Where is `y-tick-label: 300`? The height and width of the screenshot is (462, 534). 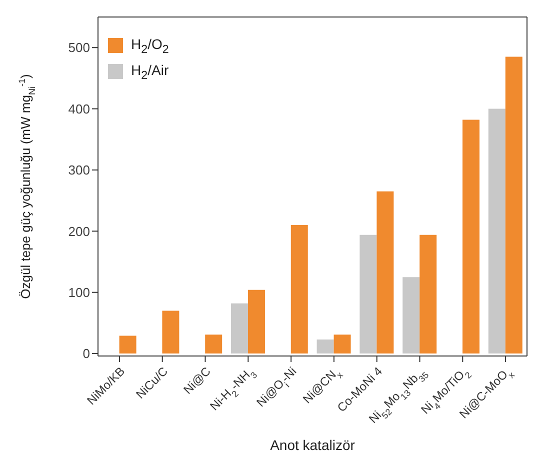
y-tick-label: 300 is located at coordinates (79, 170).